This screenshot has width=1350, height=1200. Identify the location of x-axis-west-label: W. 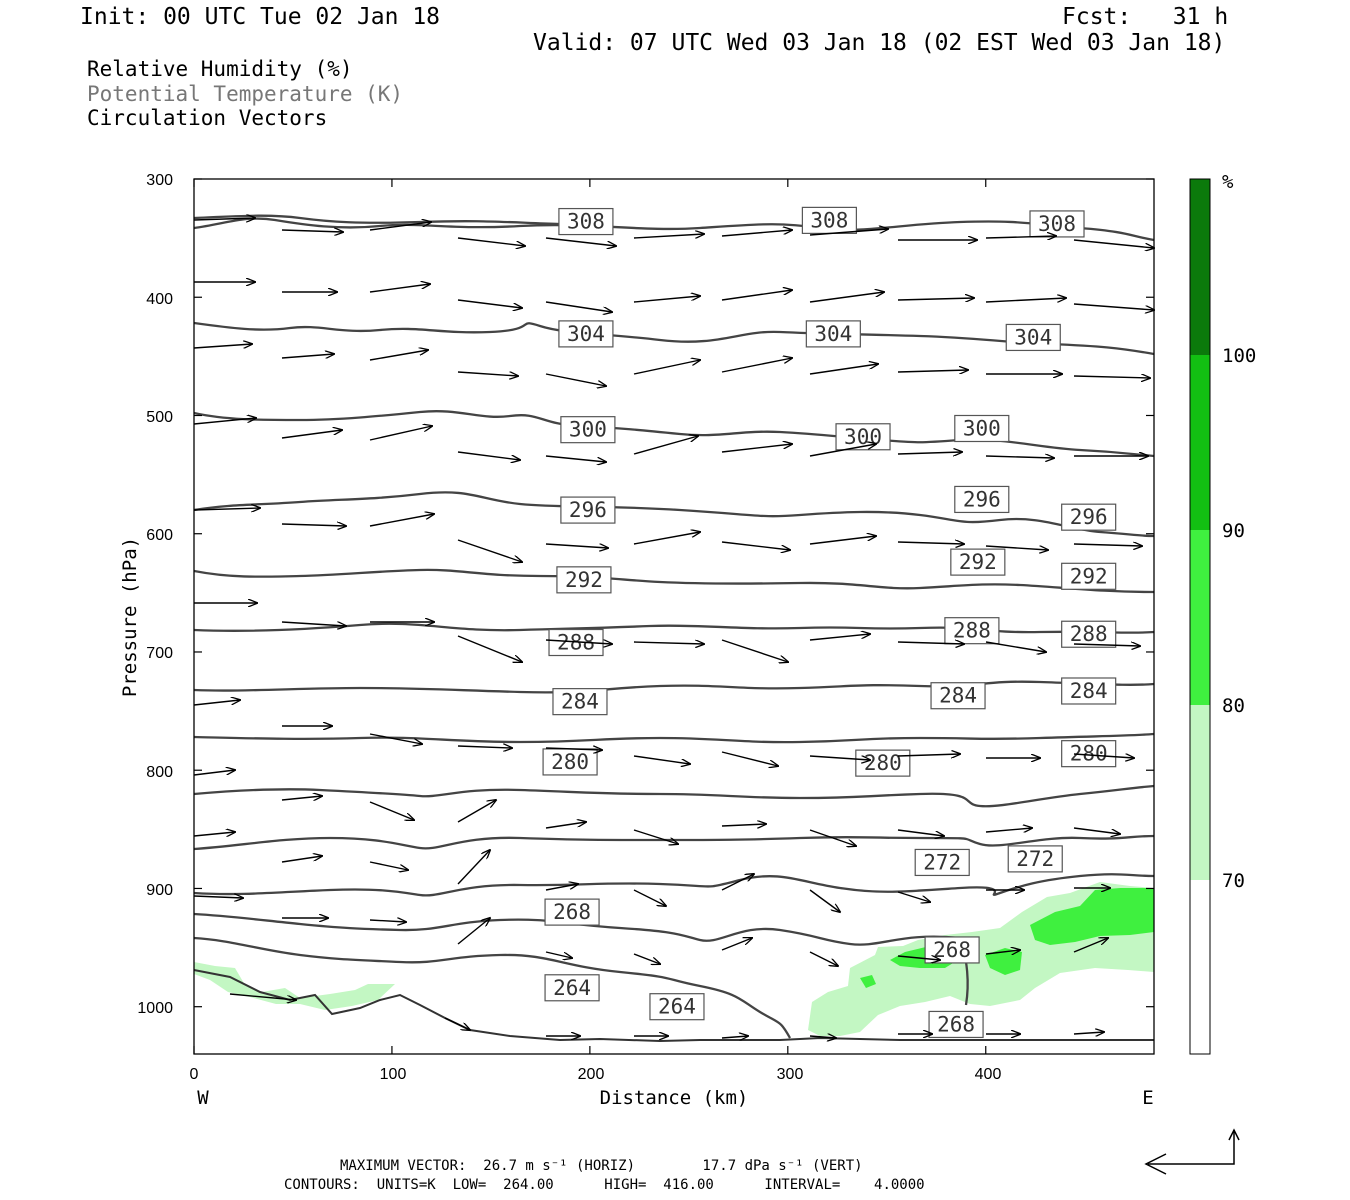
(203, 1098).